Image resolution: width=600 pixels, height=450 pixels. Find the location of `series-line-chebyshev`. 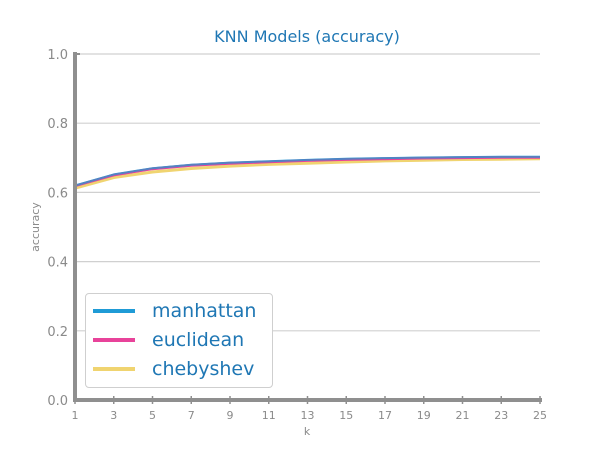

series-line-chebyshev is located at coordinates (307, 173).